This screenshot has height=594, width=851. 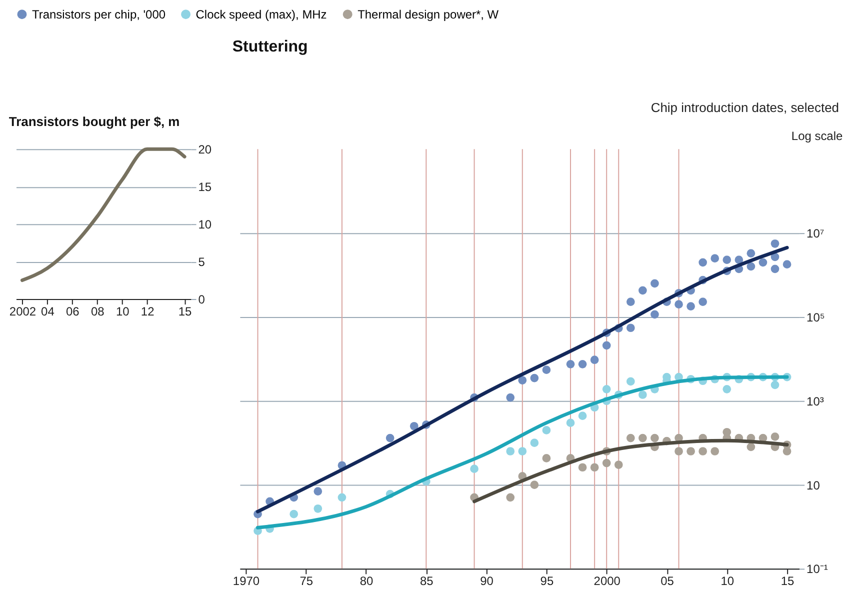 I want to click on legend-label: Transistors per chip, '000, so click(x=99, y=14).